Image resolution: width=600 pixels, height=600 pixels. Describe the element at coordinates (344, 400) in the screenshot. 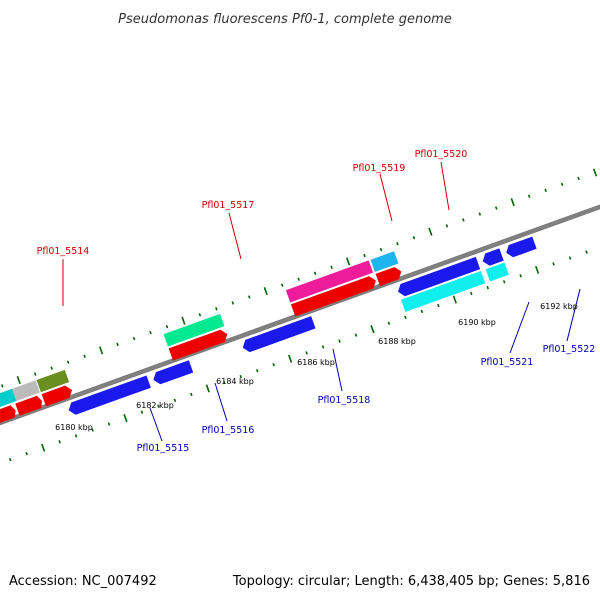

I see `gene-label-pfl01-5518: Pfl01_5518` at that location.